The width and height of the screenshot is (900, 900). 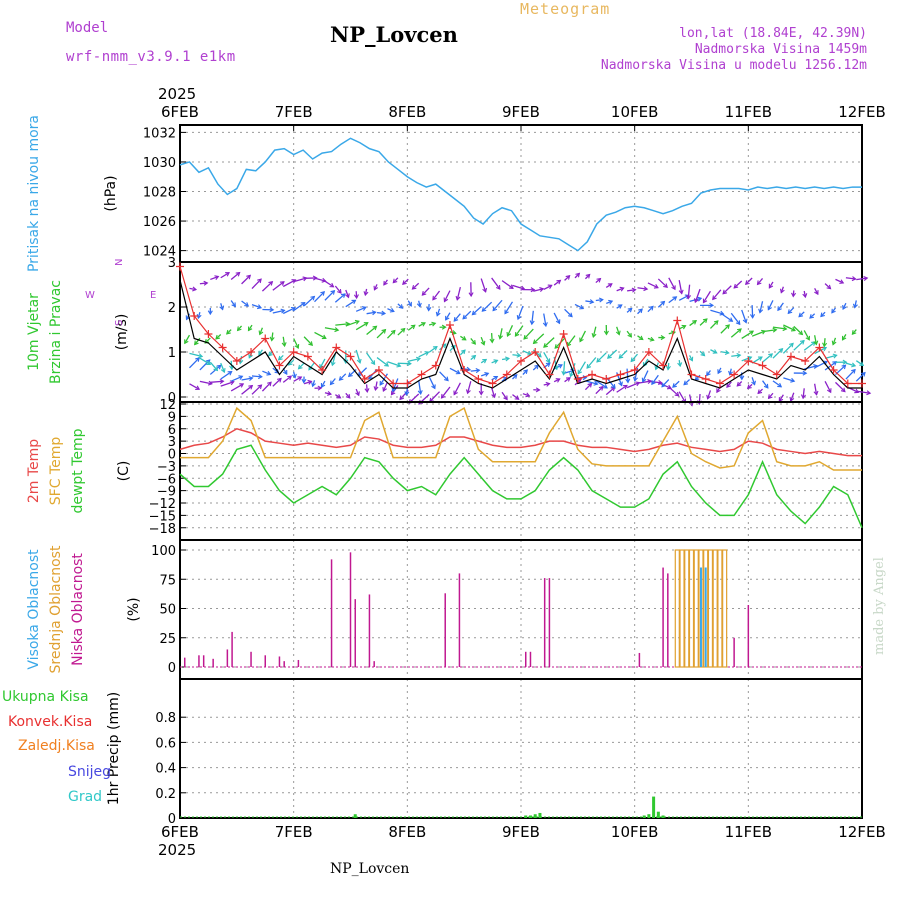 I want to click on y-axis-label: Pritisak na nivou mora, so click(x=34, y=193).